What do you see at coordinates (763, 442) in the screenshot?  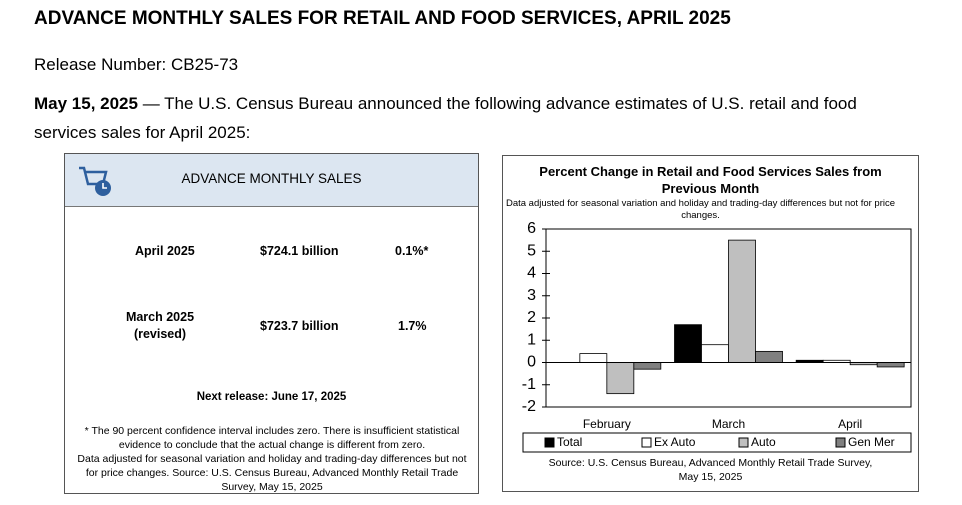 I see `legend-label: Auto` at bounding box center [763, 442].